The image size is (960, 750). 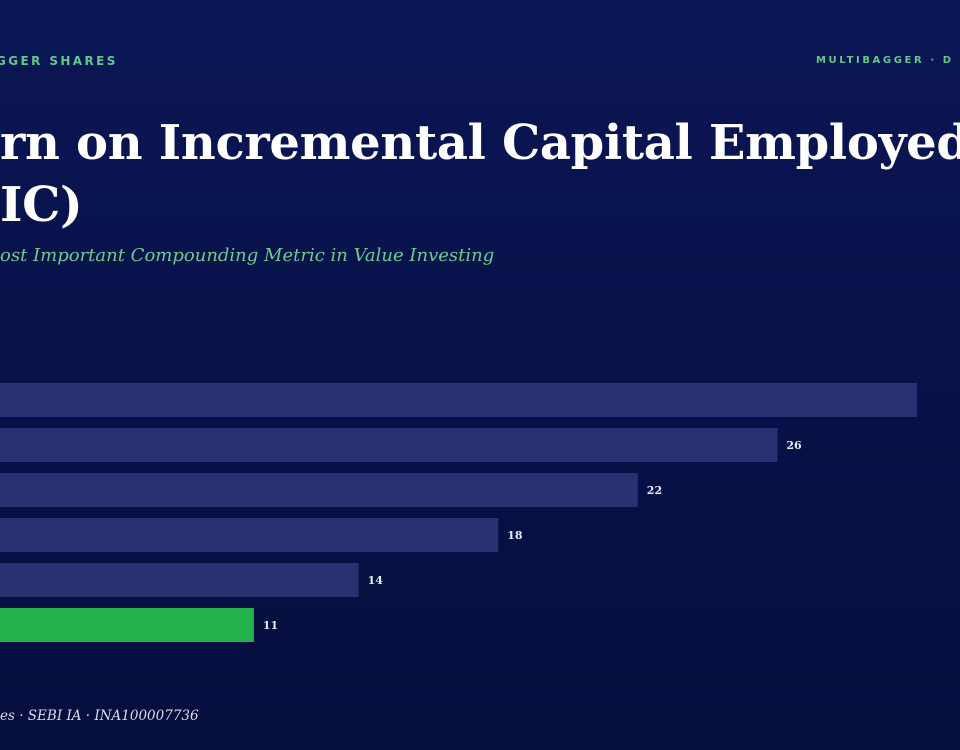 What do you see at coordinates (270, 625) in the screenshot?
I see `bar-value-label: 11` at bounding box center [270, 625].